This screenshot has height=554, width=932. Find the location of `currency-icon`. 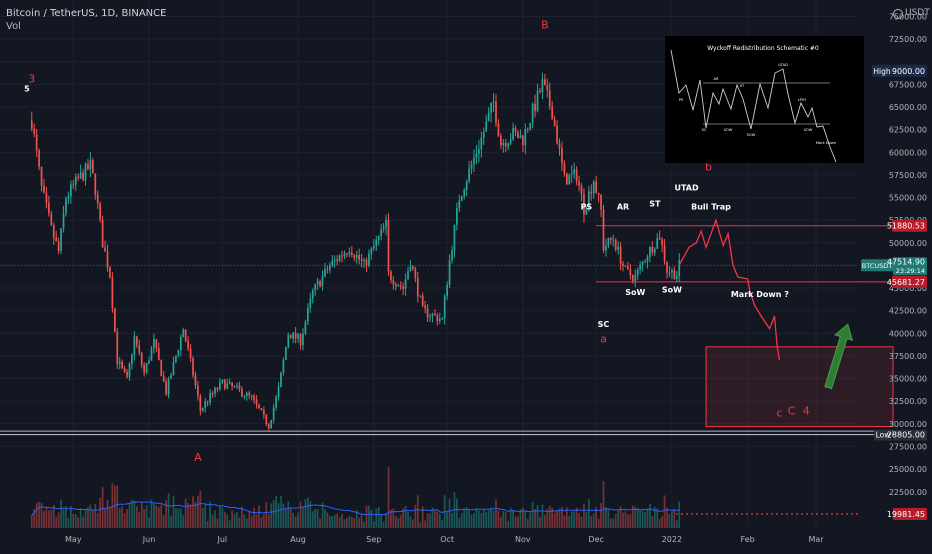

currency-icon is located at coordinates (898, 14).